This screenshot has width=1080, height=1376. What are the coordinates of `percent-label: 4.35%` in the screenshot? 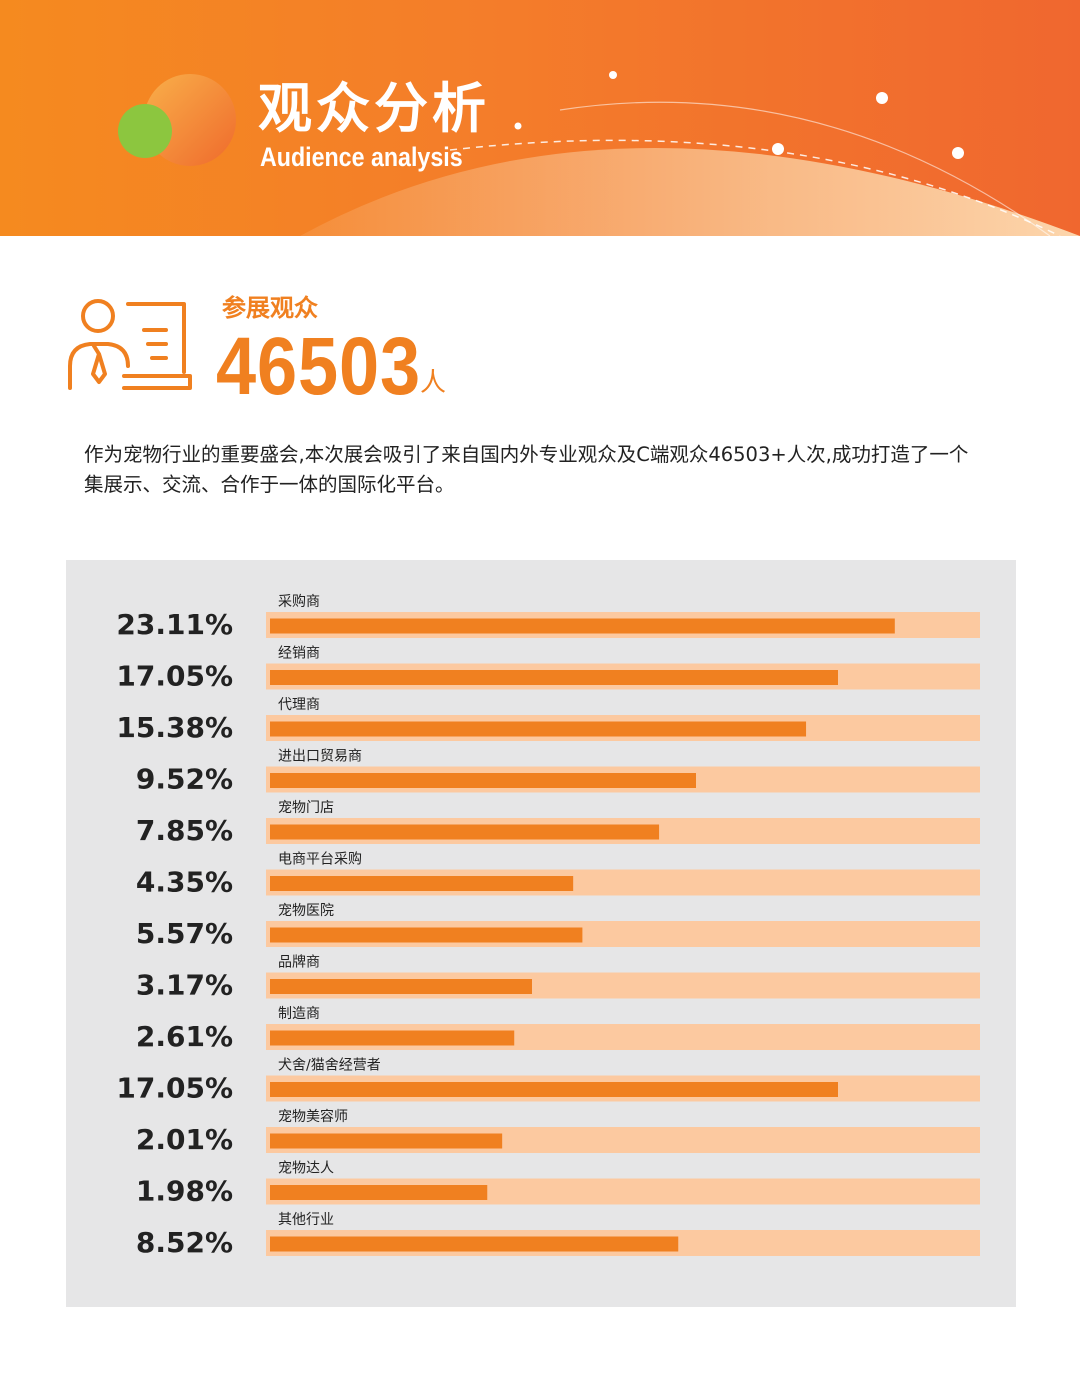 It's located at (184, 882).